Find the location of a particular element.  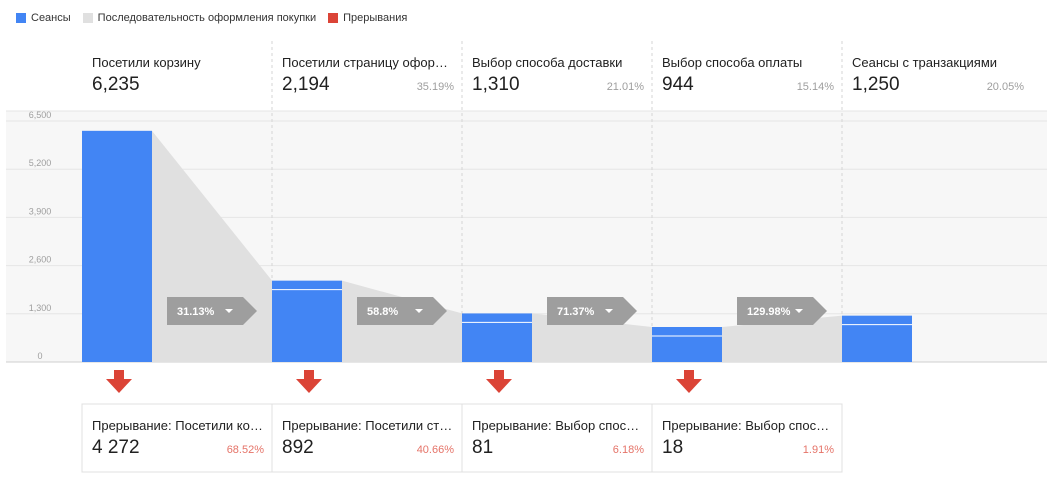

legend-swatch-sessions is located at coordinates (21, 18).